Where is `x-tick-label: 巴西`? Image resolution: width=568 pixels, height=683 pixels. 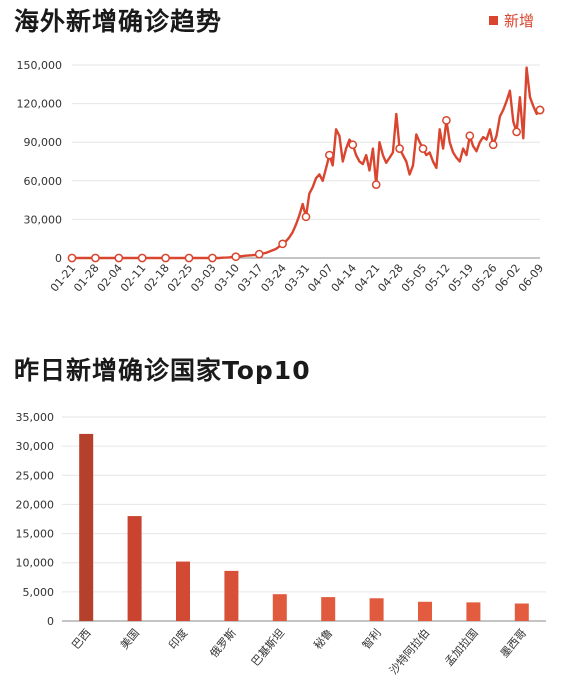 x-tick-label: 巴西 is located at coordinates (81, 639).